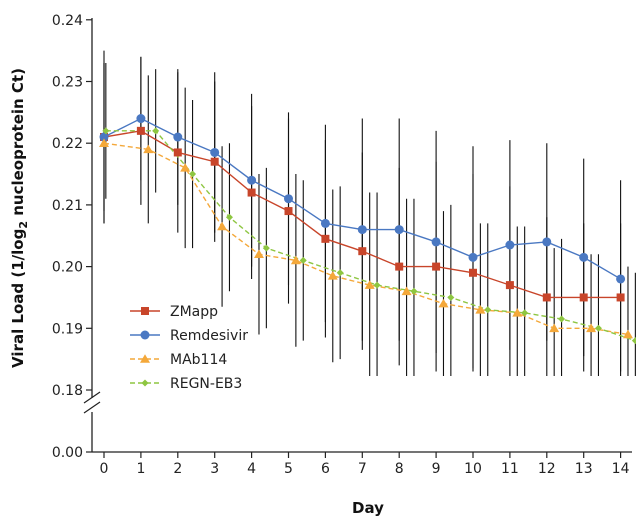 The image size is (636, 528). I want to click on x-tick-label: 7, so click(362, 469).